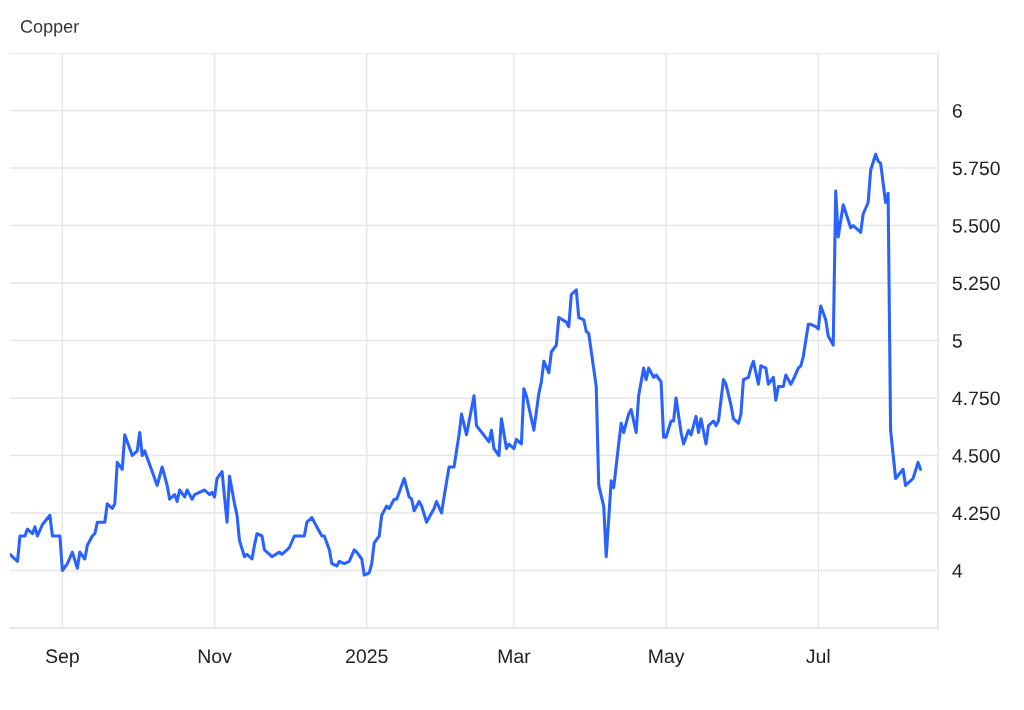 This screenshot has height=710, width=1024. What do you see at coordinates (976, 225) in the screenshot?
I see `y-tick-label: 5.500` at bounding box center [976, 225].